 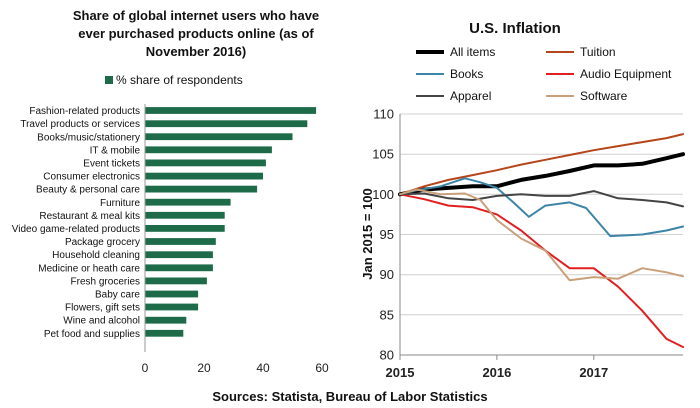 What do you see at coordinates (196, 15) in the screenshot?
I see `bar-chart-title-line-1: Share of global internet users who have` at bounding box center [196, 15].